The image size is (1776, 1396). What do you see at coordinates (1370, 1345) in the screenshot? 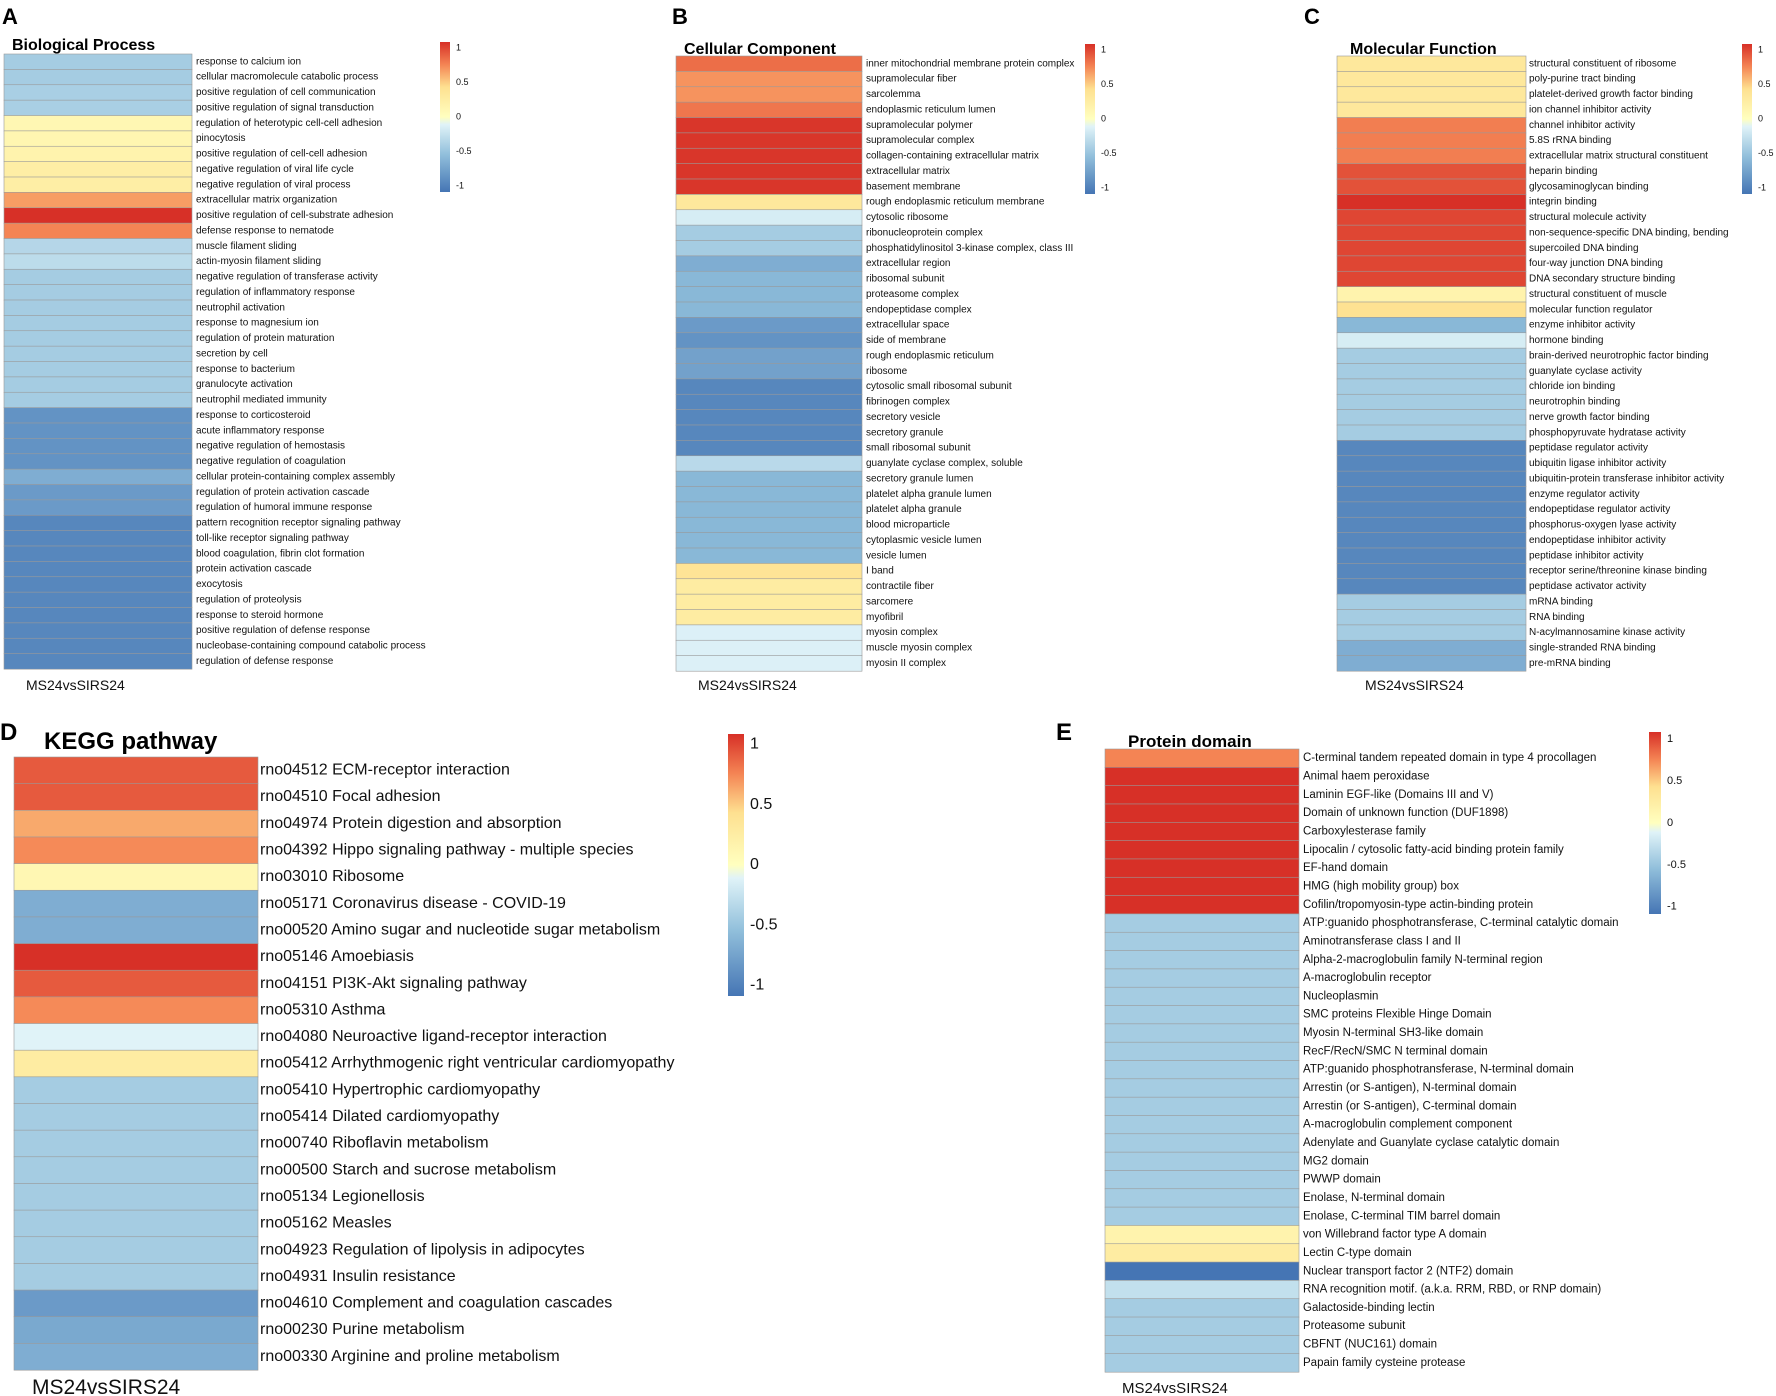
I see `row-label: CBFNT (NUC161) domain` at bounding box center [1370, 1345].